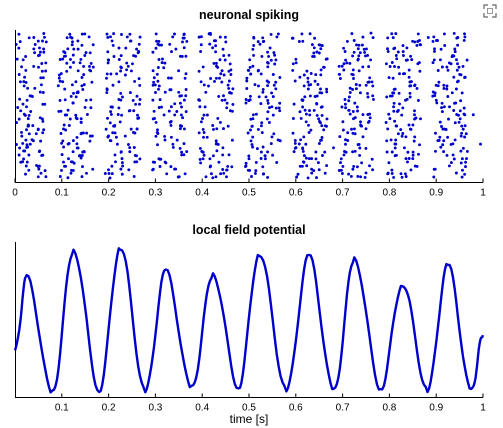 The height and width of the screenshot is (428, 503). I want to click on raster-x-tick-label: 0, so click(15, 193).